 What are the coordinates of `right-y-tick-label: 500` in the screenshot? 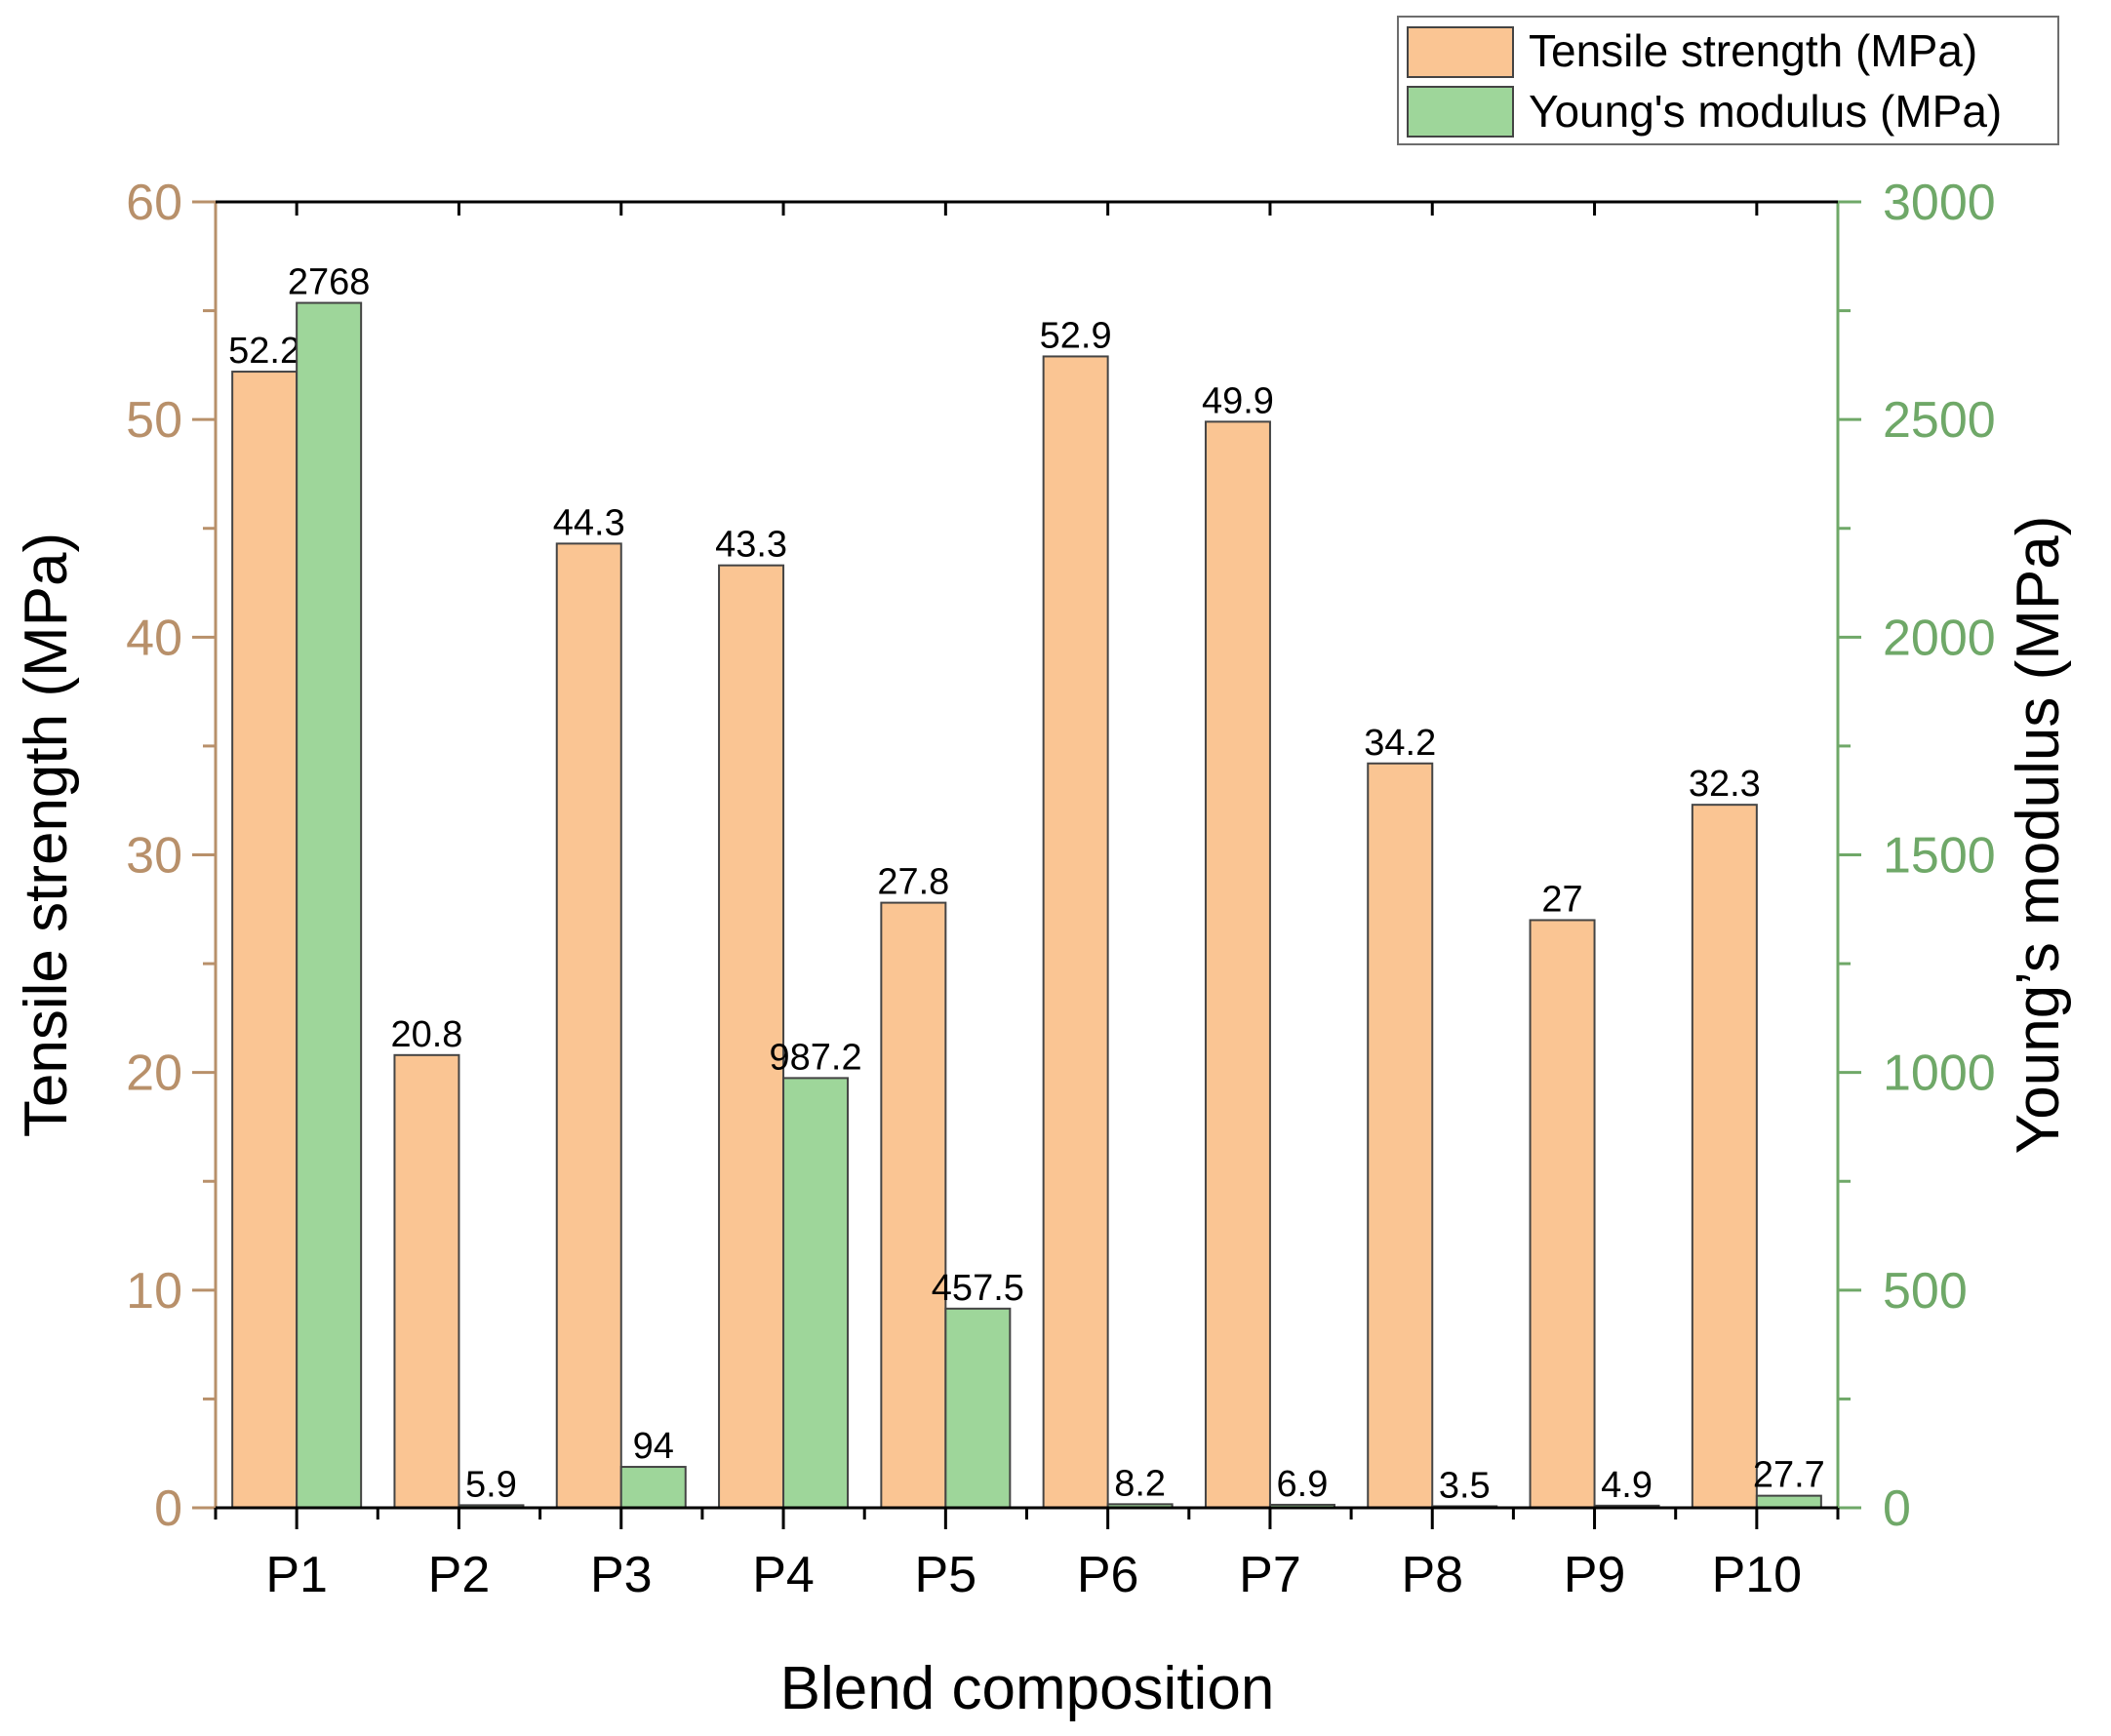 It's located at (1925, 1291).